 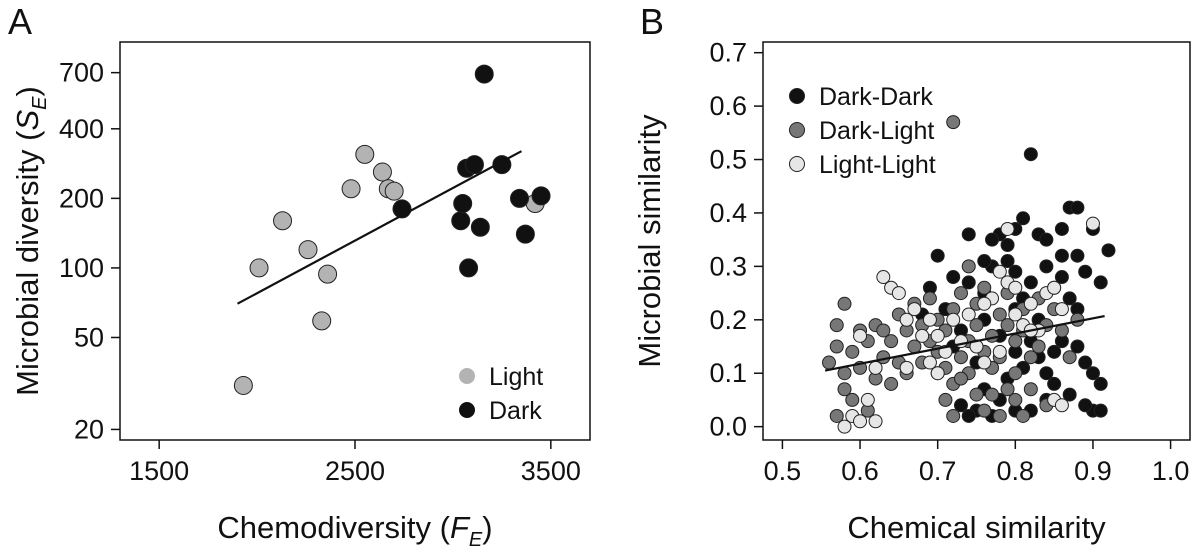 I want to click on y-tick-label: 0.7, so click(x=728, y=53).